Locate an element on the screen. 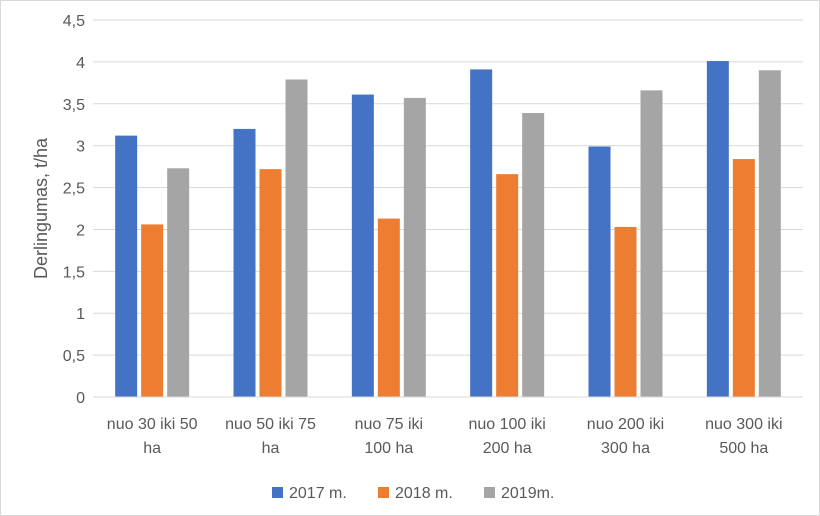 The width and height of the screenshot is (820, 516). y-axis-ticks: 0 0,5 1 1,5 2 2,5 3 3,5 4 4,5 is located at coordinates (74, 210).